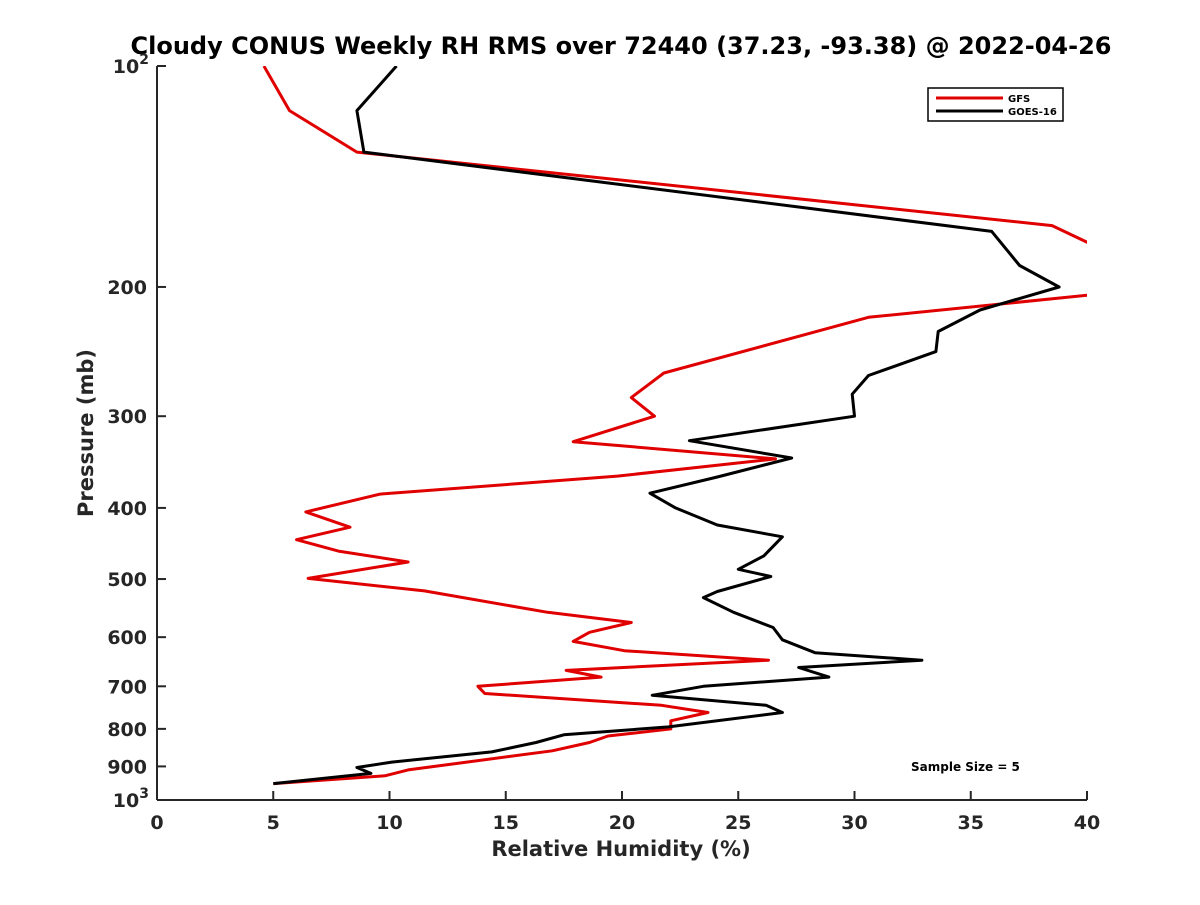 Image resolution: width=1200 pixels, height=905 pixels. What do you see at coordinates (965, 767) in the screenshot?
I see `sample-size-annotation: Sample Size = 5` at bounding box center [965, 767].